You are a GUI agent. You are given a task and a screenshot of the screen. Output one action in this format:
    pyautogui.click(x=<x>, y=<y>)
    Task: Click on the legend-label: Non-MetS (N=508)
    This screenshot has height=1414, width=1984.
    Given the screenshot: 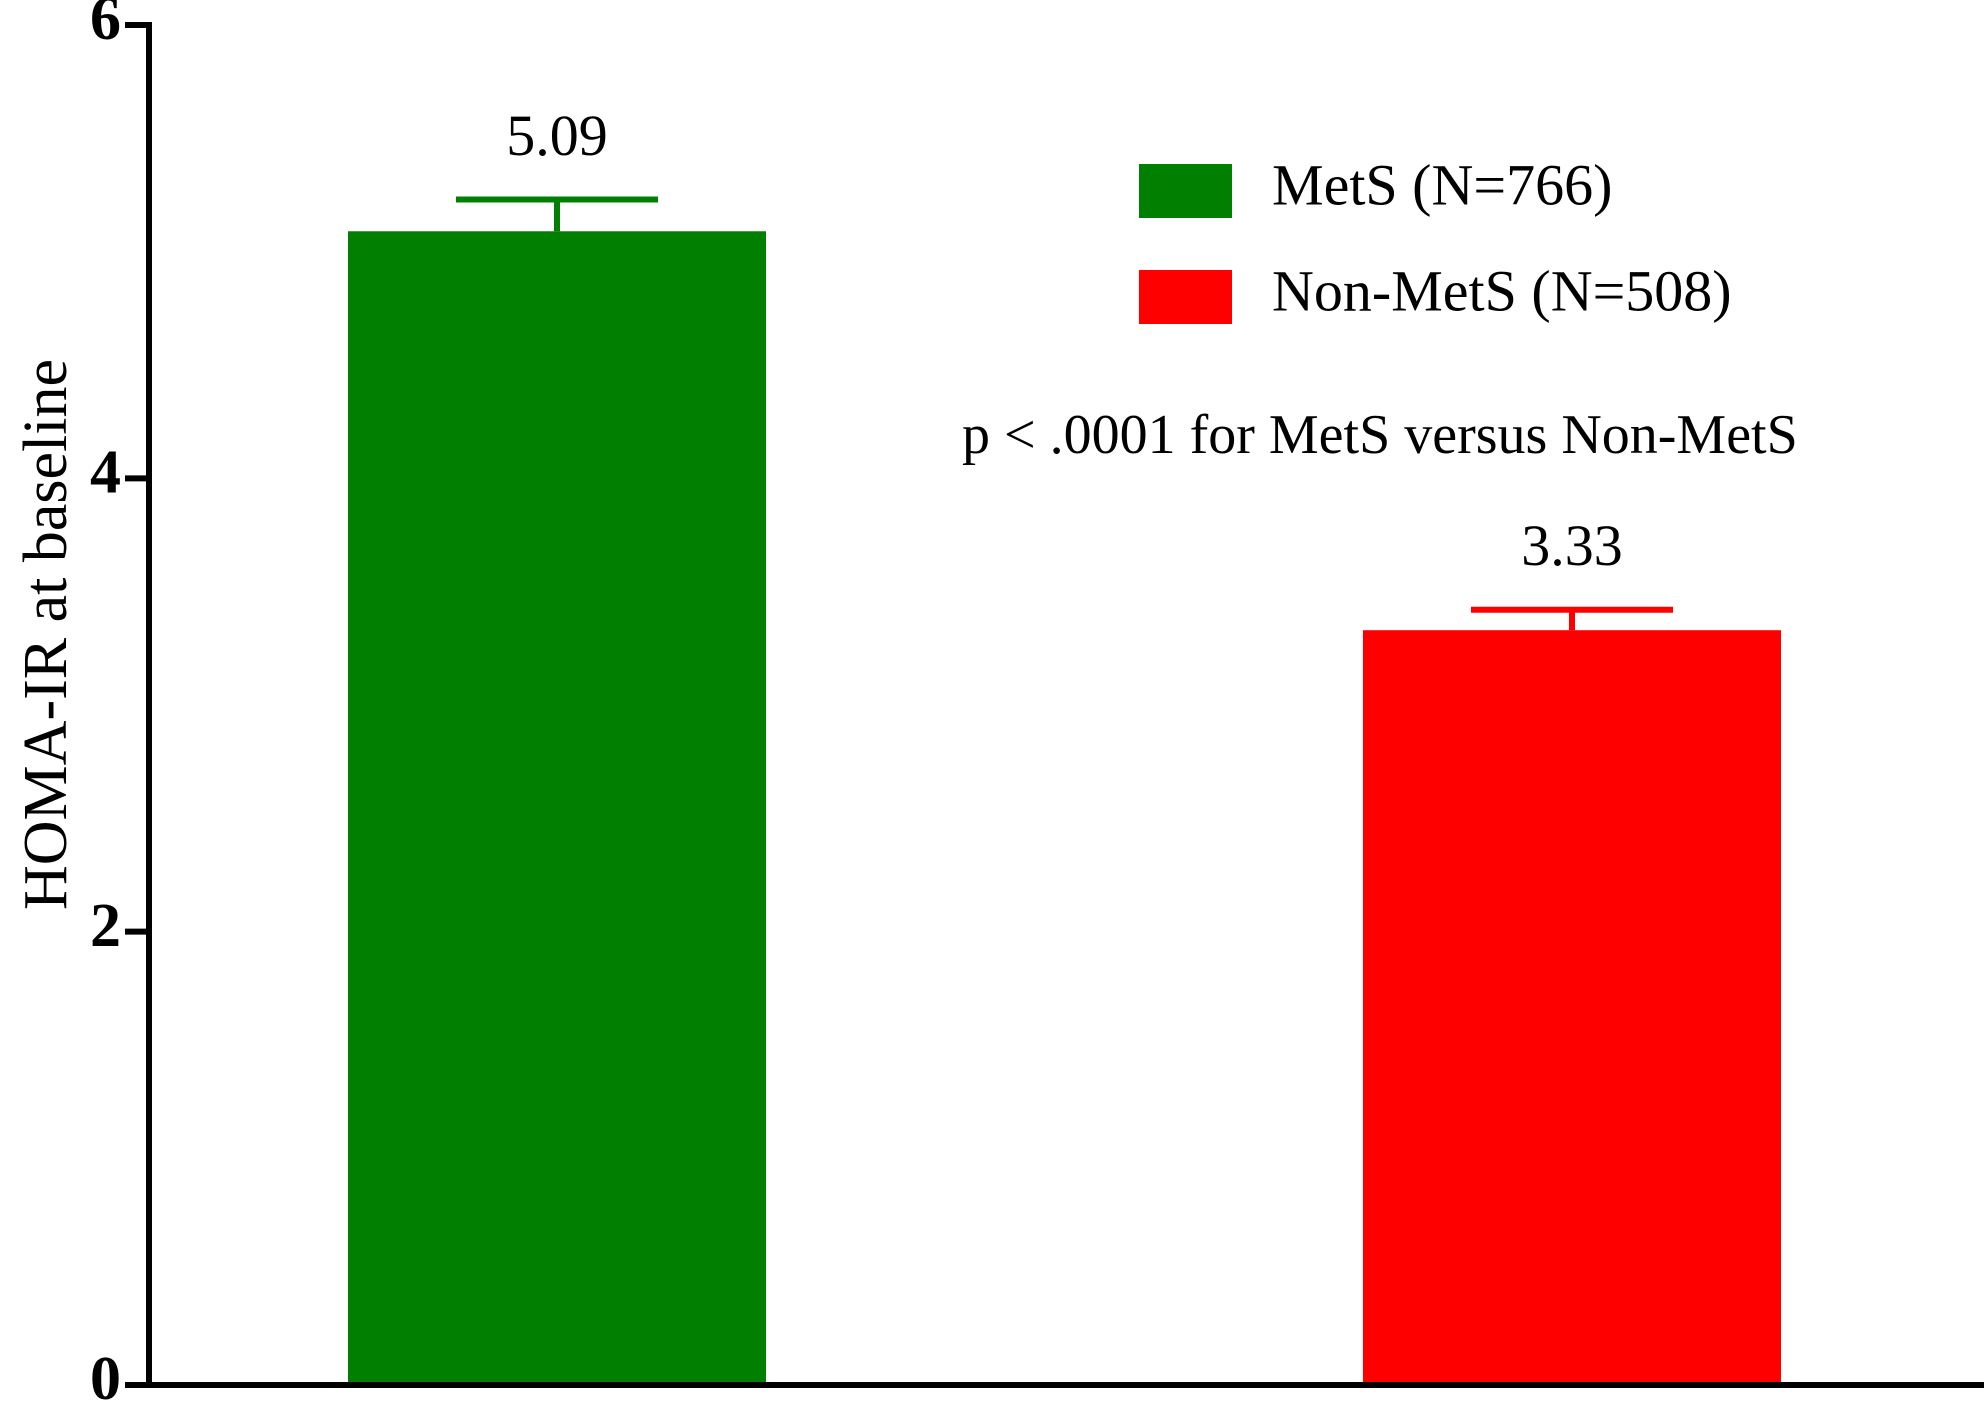 What is the action you would take?
    pyautogui.click(x=1502, y=290)
    